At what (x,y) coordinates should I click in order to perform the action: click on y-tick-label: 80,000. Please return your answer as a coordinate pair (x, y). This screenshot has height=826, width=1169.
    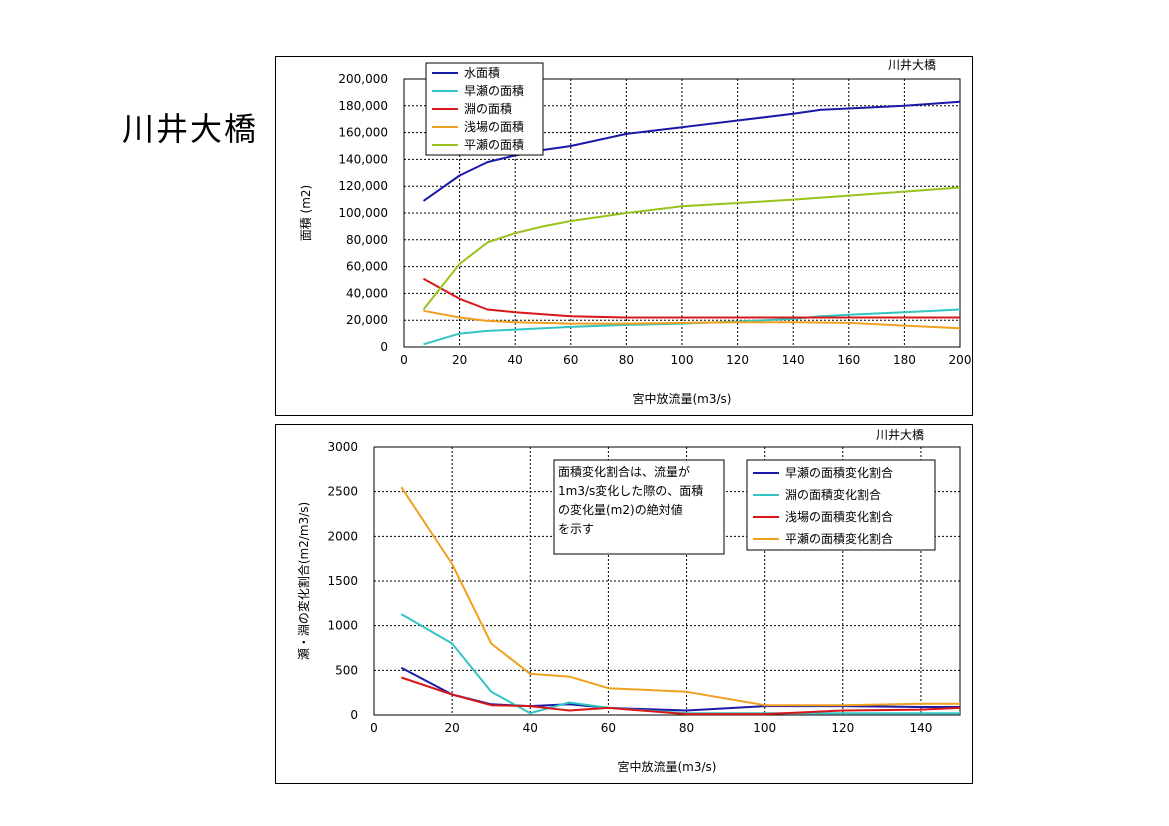
    Looking at the image, I should click on (367, 240).